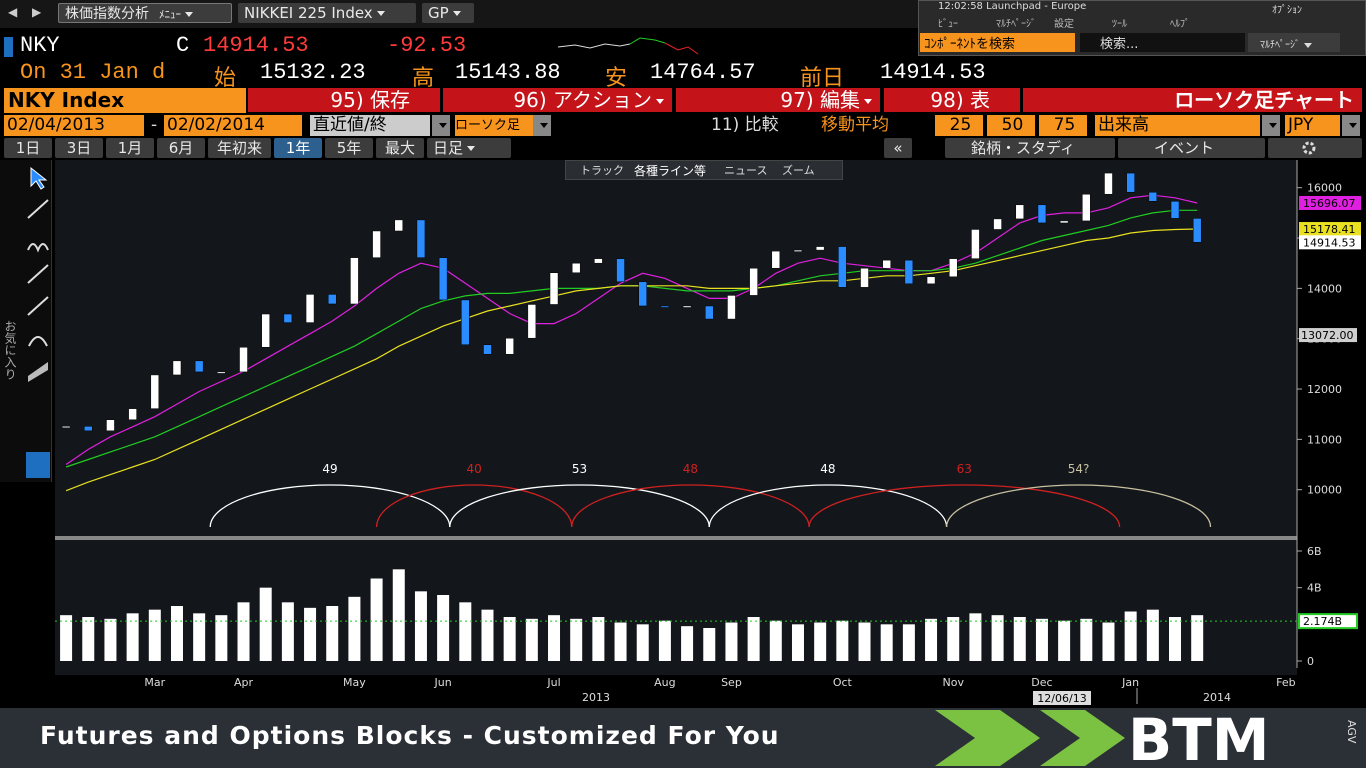 The image size is (1366, 768). What do you see at coordinates (1063, 125) in the screenshot?
I see `ma-period: 75` at bounding box center [1063, 125].